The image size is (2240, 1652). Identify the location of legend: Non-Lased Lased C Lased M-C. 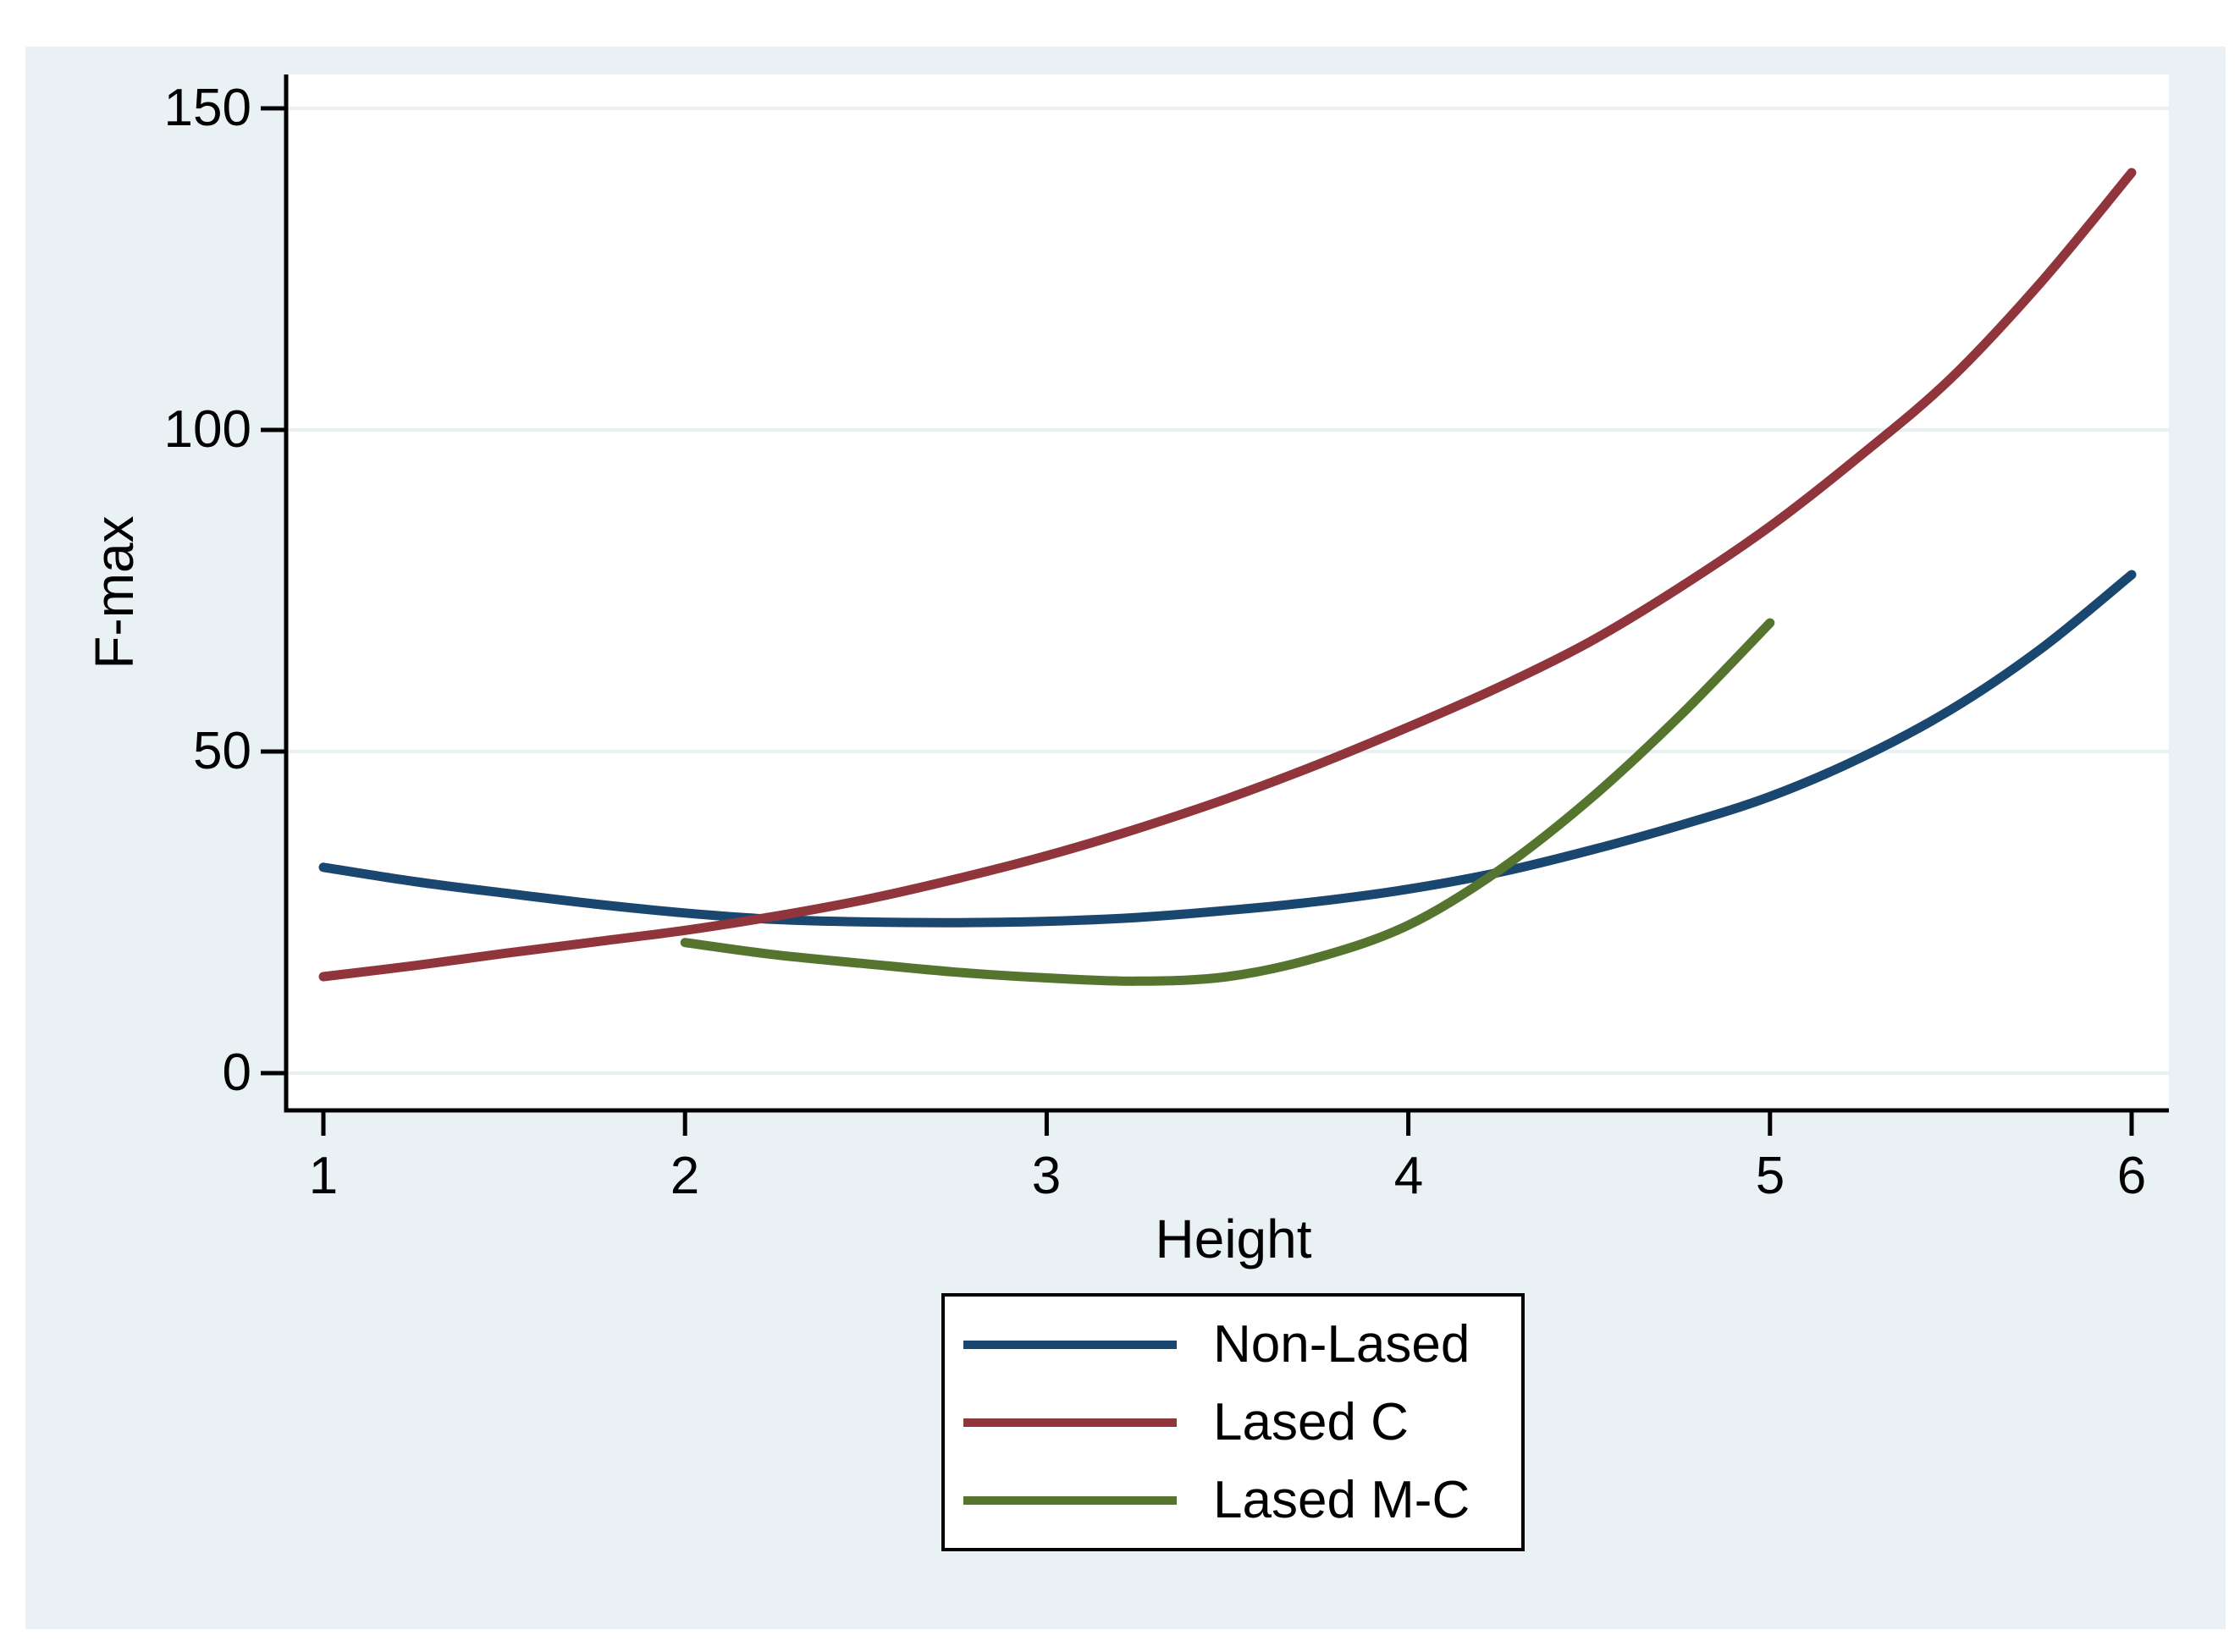
(1233, 1422).